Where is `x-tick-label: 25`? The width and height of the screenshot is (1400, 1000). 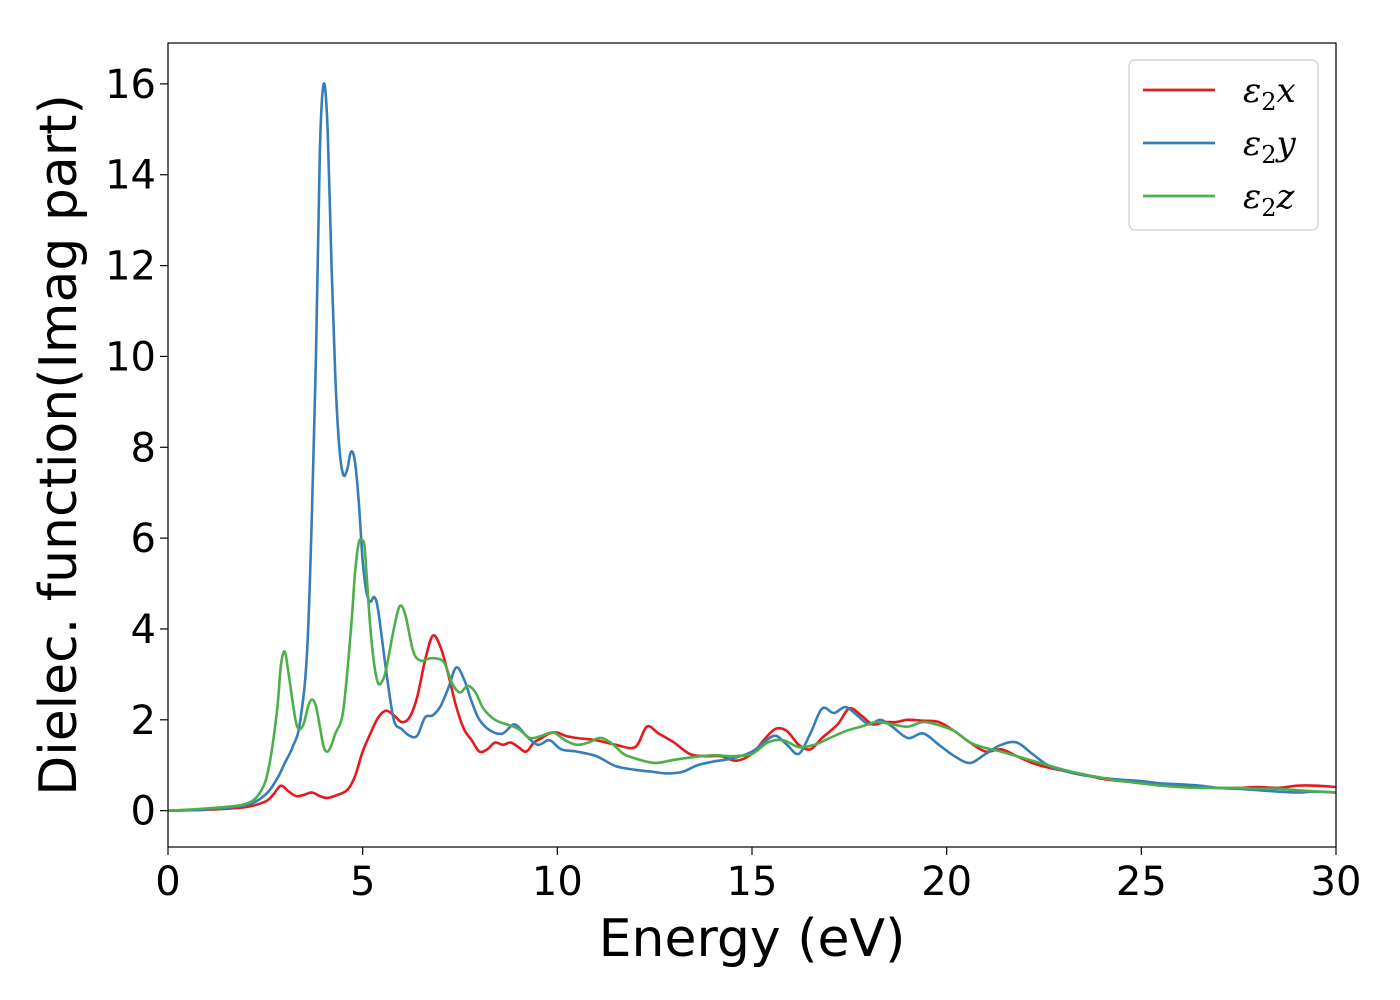 x-tick-label: 25 is located at coordinates (1141, 882).